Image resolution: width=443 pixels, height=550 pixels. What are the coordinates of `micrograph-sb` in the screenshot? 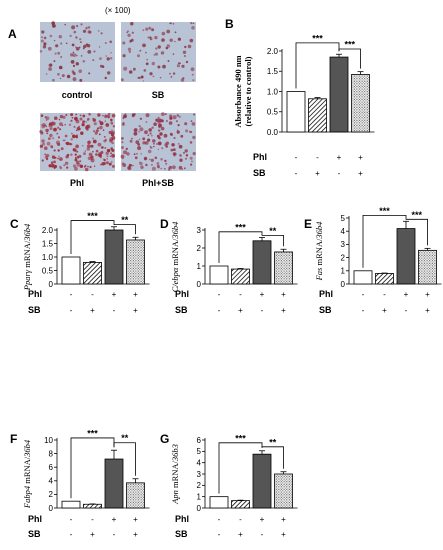 It's located at (158, 52).